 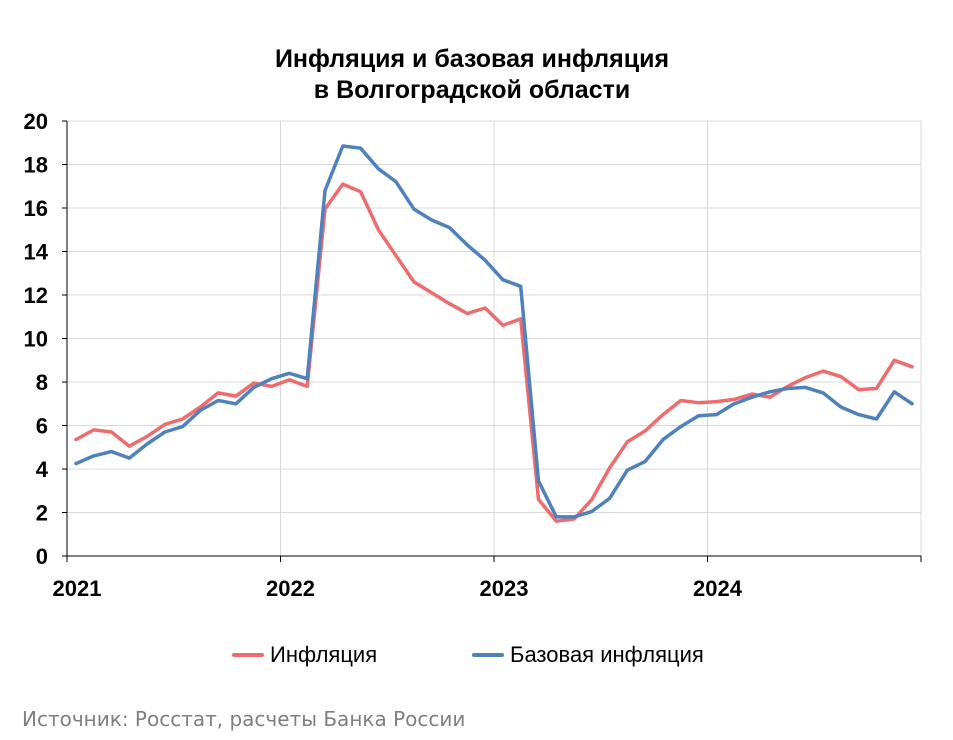 What do you see at coordinates (488, 655) in the screenshot?
I see `legend-swatch-core-inflation` at bounding box center [488, 655].